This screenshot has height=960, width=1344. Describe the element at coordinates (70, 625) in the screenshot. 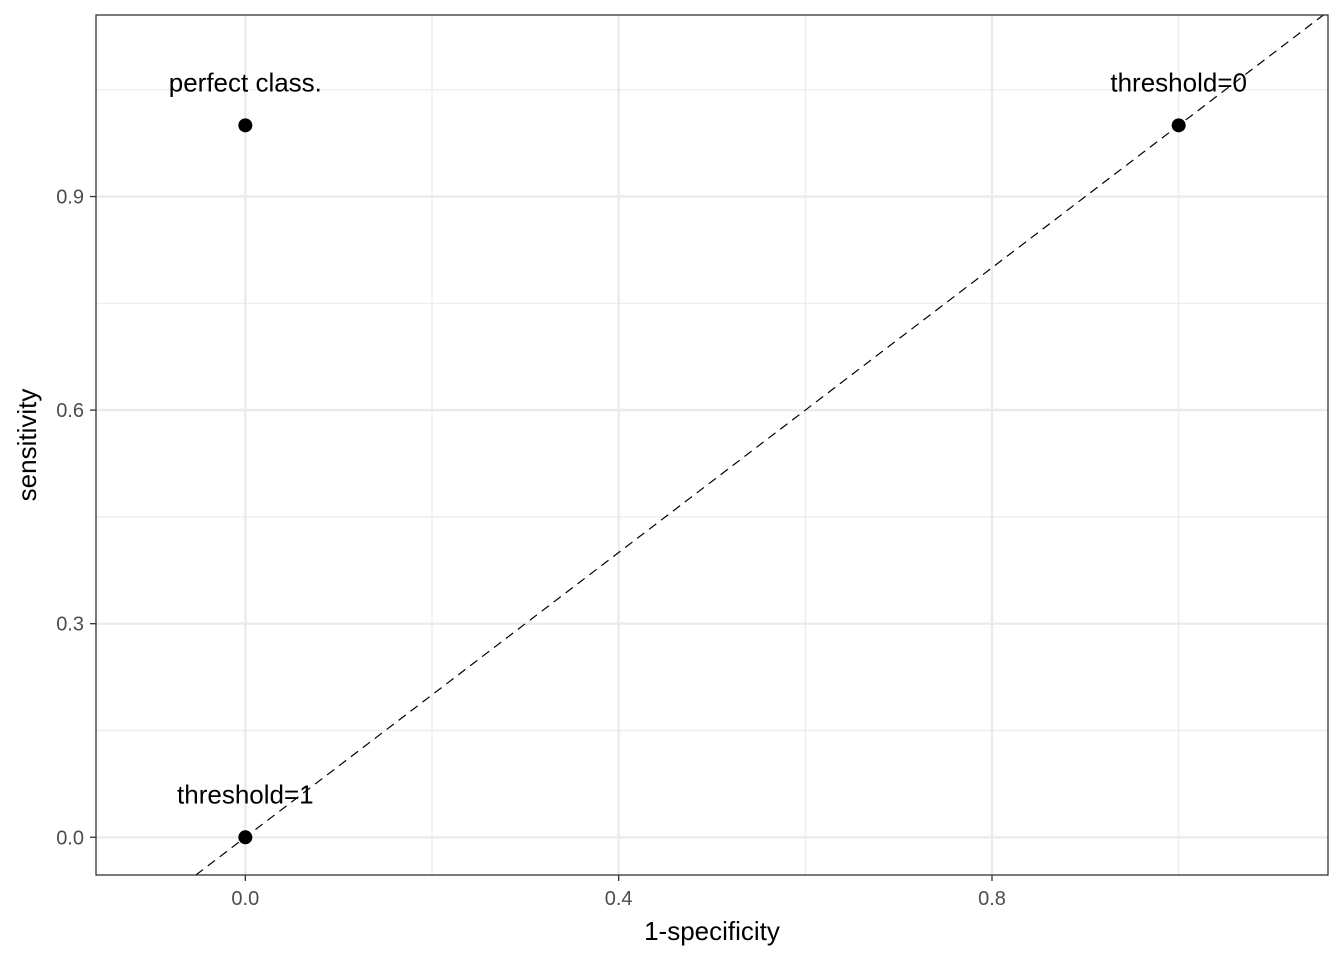

I see `y-tick-label: 0.3` at that location.